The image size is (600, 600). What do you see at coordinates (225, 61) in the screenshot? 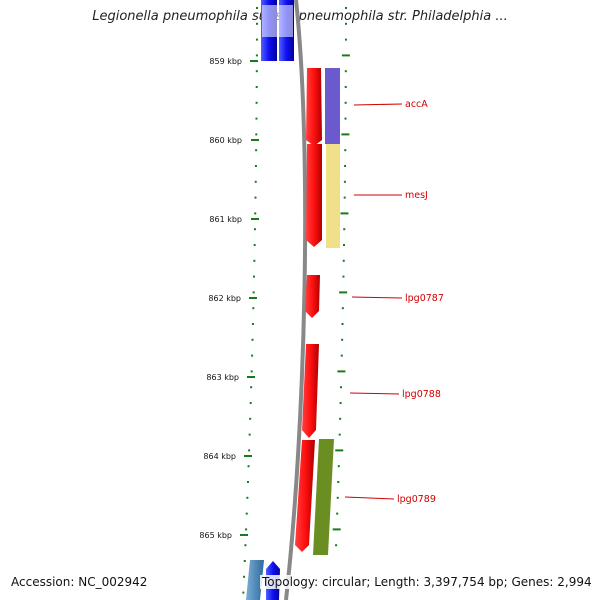
I see `tick-label-859: 859 kbp` at bounding box center [225, 61].